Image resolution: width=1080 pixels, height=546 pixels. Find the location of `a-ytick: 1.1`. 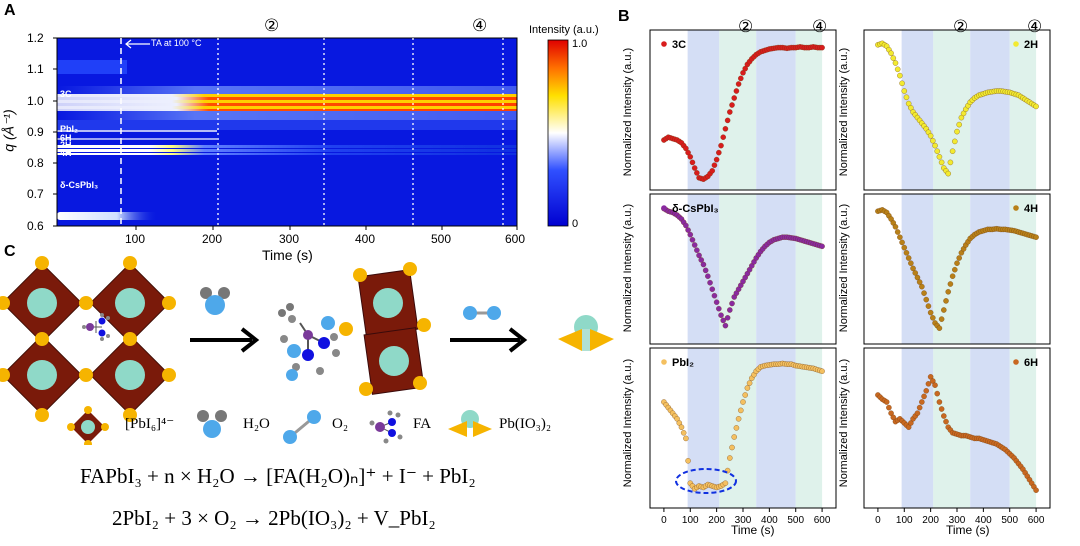

a-ytick: 1.1 is located at coordinates (35, 69).